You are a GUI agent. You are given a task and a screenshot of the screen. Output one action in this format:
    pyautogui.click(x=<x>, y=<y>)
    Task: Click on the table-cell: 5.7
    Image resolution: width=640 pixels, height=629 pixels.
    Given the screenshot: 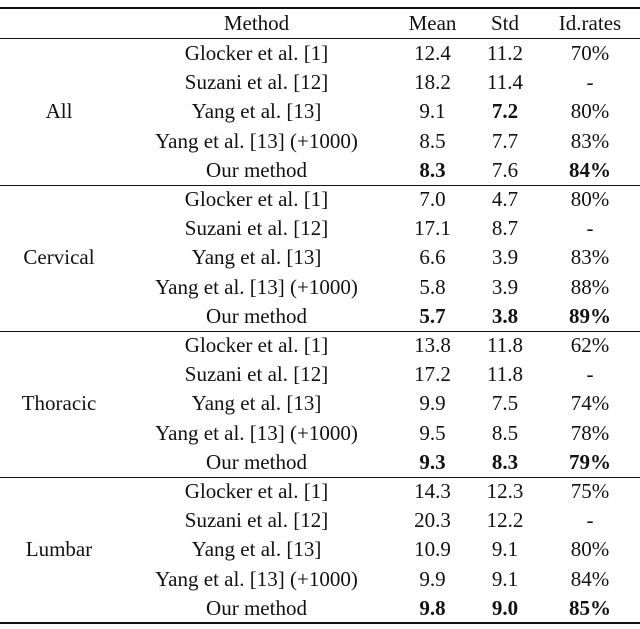 What is the action you would take?
    pyautogui.click(x=432, y=315)
    